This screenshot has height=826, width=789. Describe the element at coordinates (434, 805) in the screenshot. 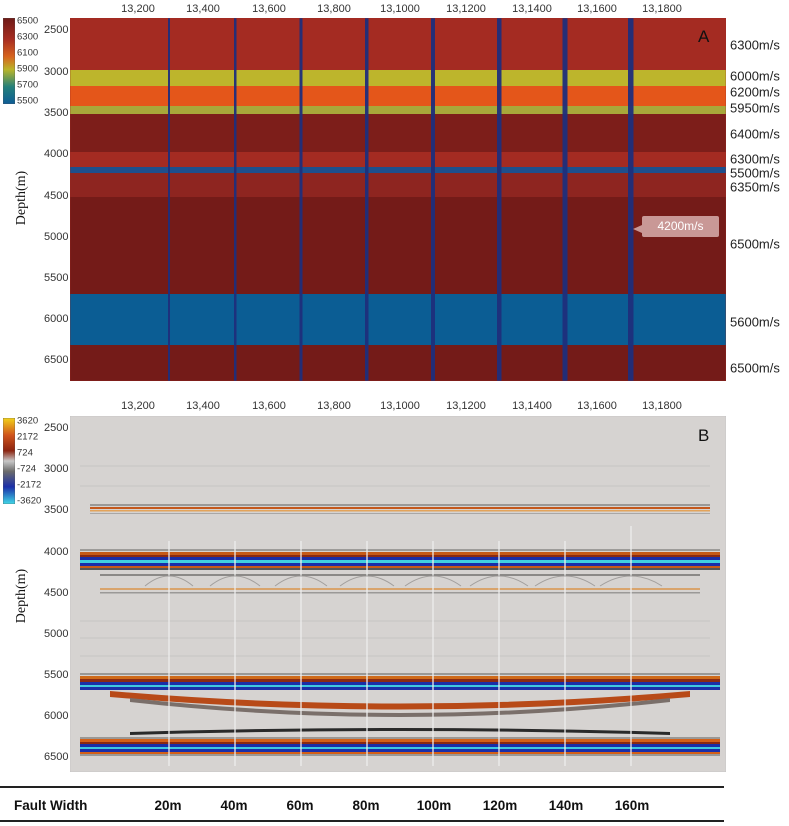

I see `fault-width-value: 100m` at that location.